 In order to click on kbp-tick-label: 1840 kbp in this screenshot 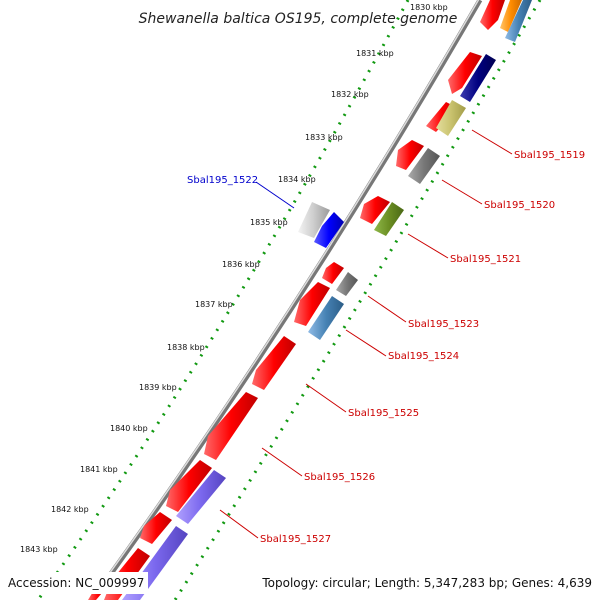, I will do `click(129, 428)`.